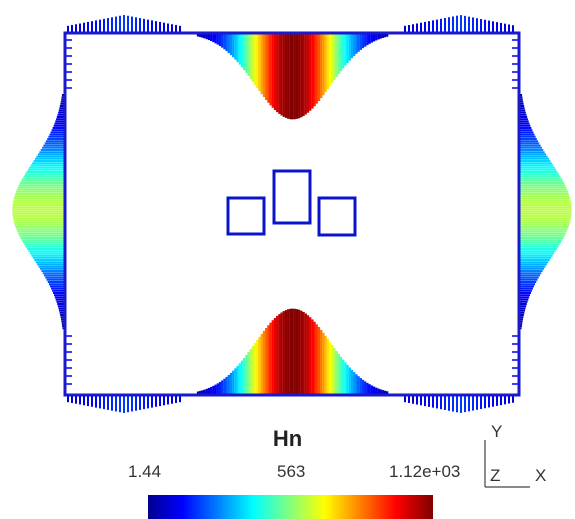  I want to click on axis-y-label: Y, so click(497, 431).